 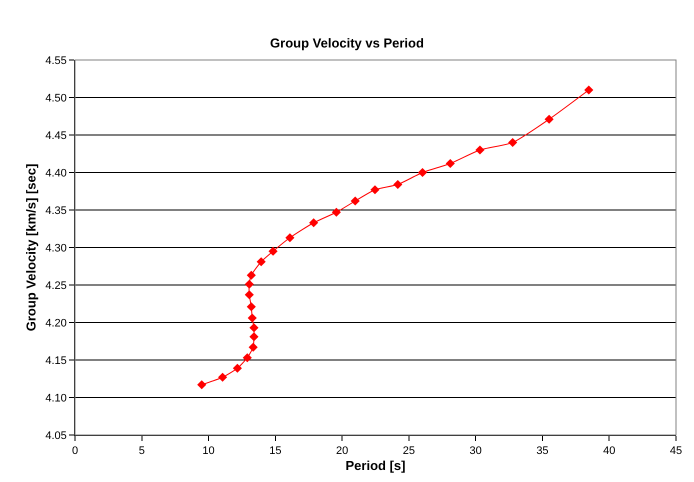 I want to click on x-tick-label: 25, so click(x=409, y=451).